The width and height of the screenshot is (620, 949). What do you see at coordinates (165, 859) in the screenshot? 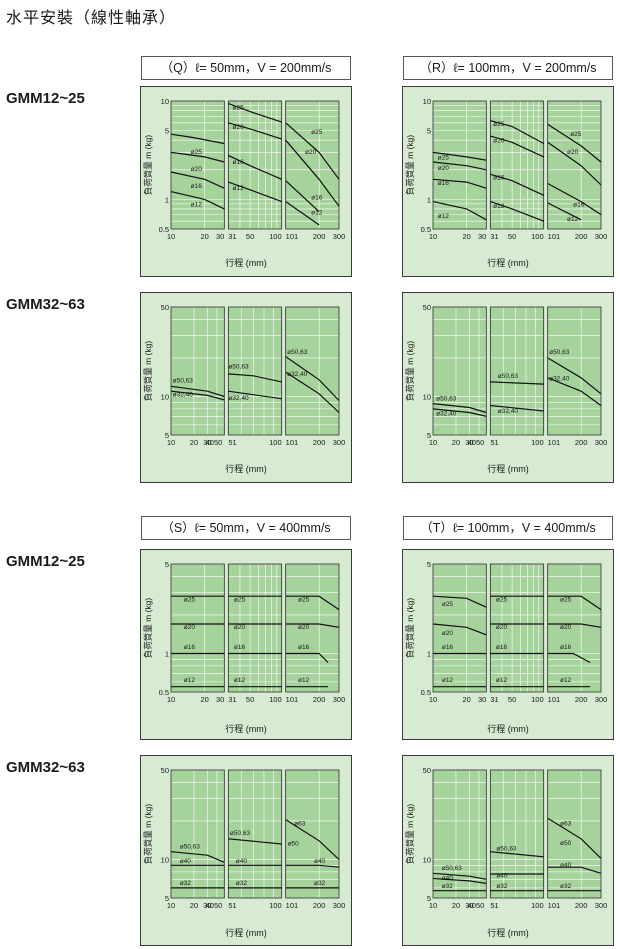
I see `y-tick-label: 10` at bounding box center [165, 859].